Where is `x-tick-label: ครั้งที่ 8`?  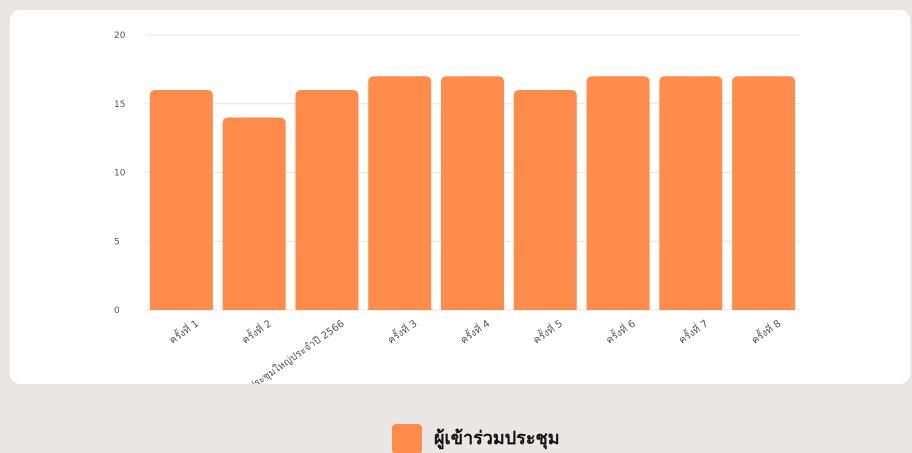
x-tick-label: ครั้งที่ 8 is located at coordinates (765, 331).